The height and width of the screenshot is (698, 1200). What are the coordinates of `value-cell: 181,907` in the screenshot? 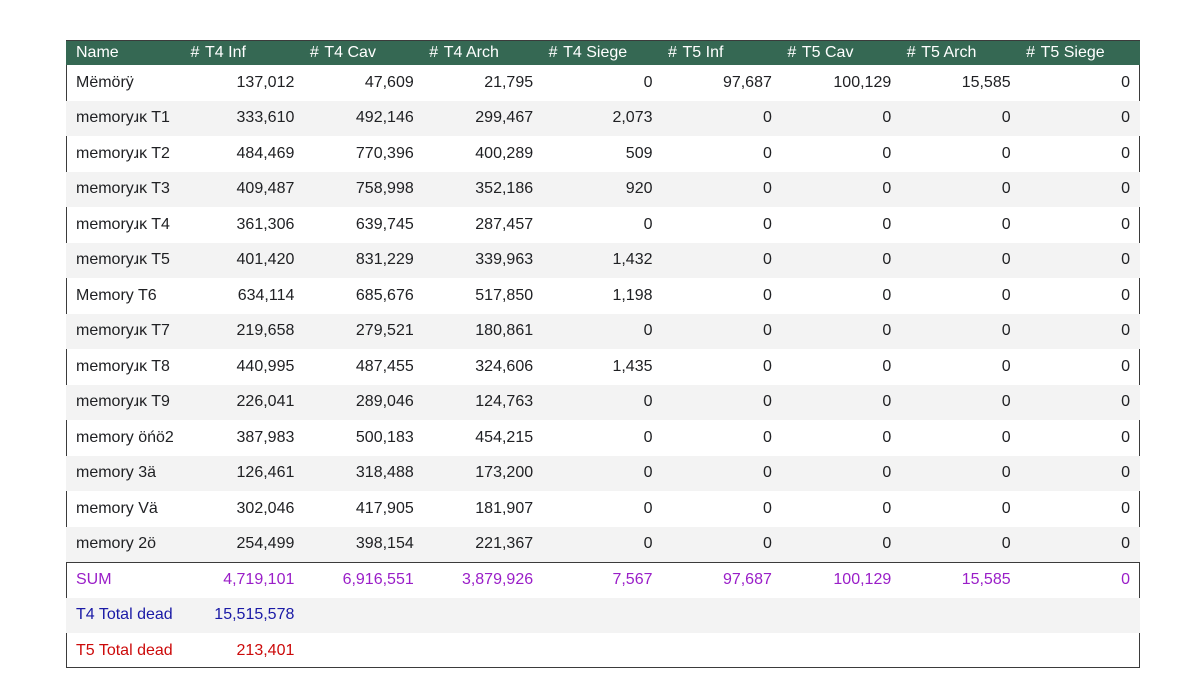 It's located at (504, 508).